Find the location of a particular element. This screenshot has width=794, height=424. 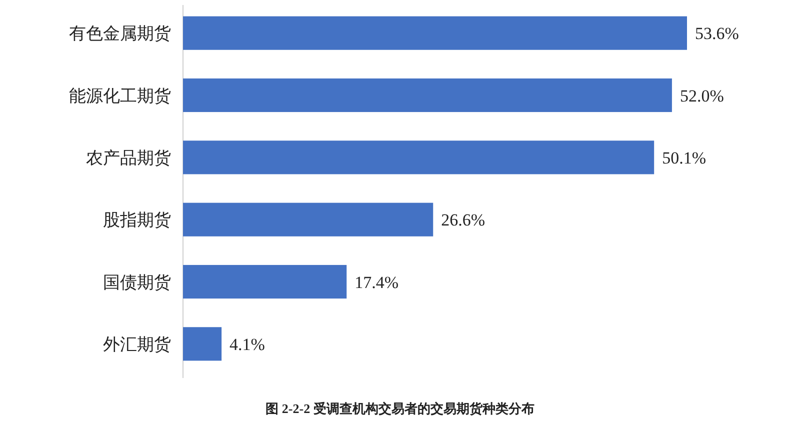

data-label: 53.6% is located at coordinates (717, 34).